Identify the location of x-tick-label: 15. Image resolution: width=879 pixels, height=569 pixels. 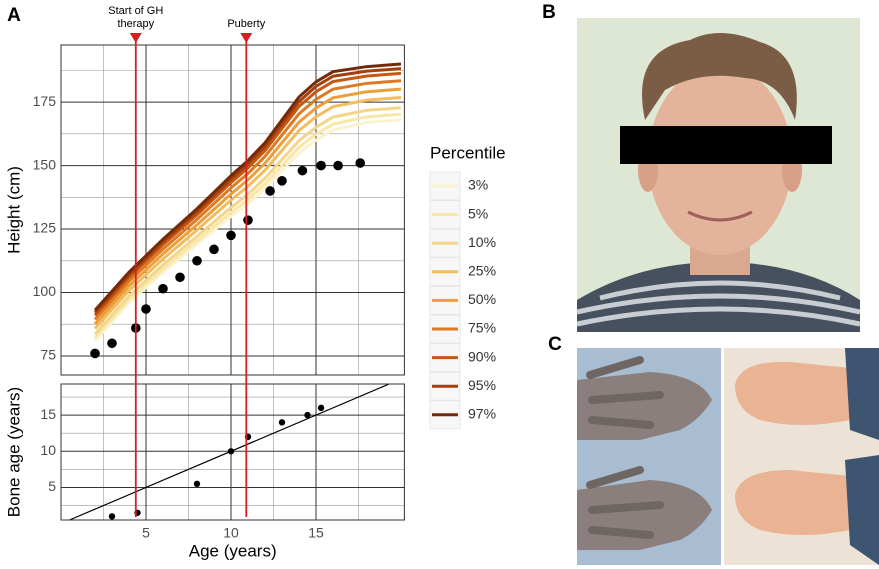
(316, 533).